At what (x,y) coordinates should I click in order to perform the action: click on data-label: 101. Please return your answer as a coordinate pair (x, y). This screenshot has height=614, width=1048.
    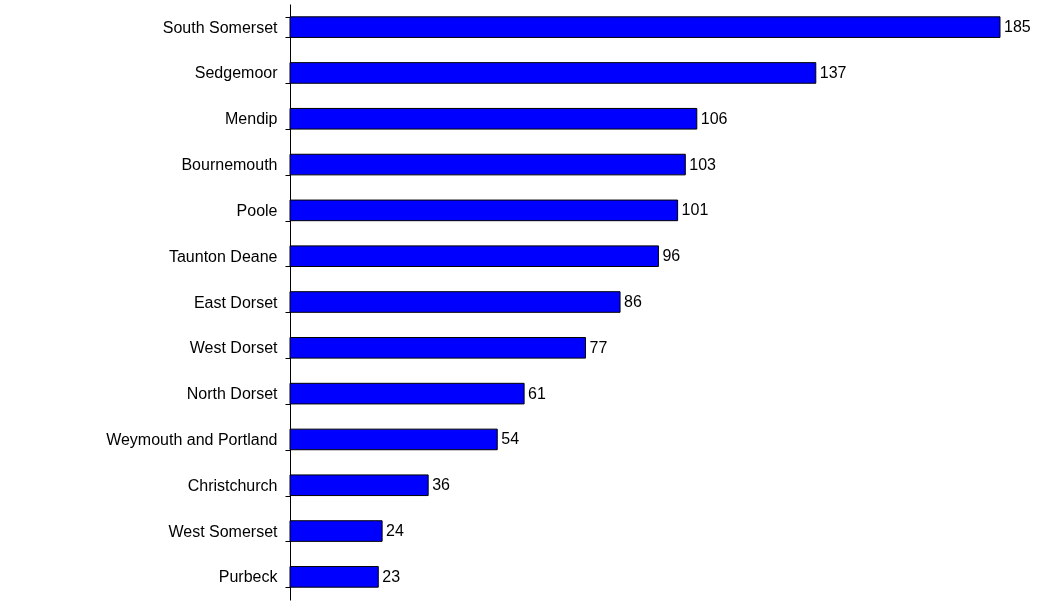
    Looking at the image, I should click on (695, 210).